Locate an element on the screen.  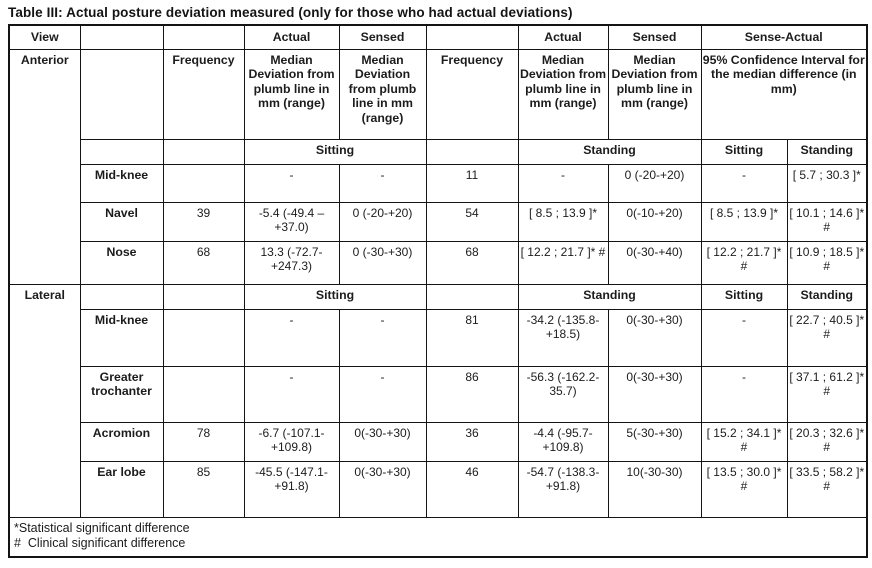
cell-actual-sitting: -5.4 (-49.4 – +37.0) is located at coordinates (291, 221).